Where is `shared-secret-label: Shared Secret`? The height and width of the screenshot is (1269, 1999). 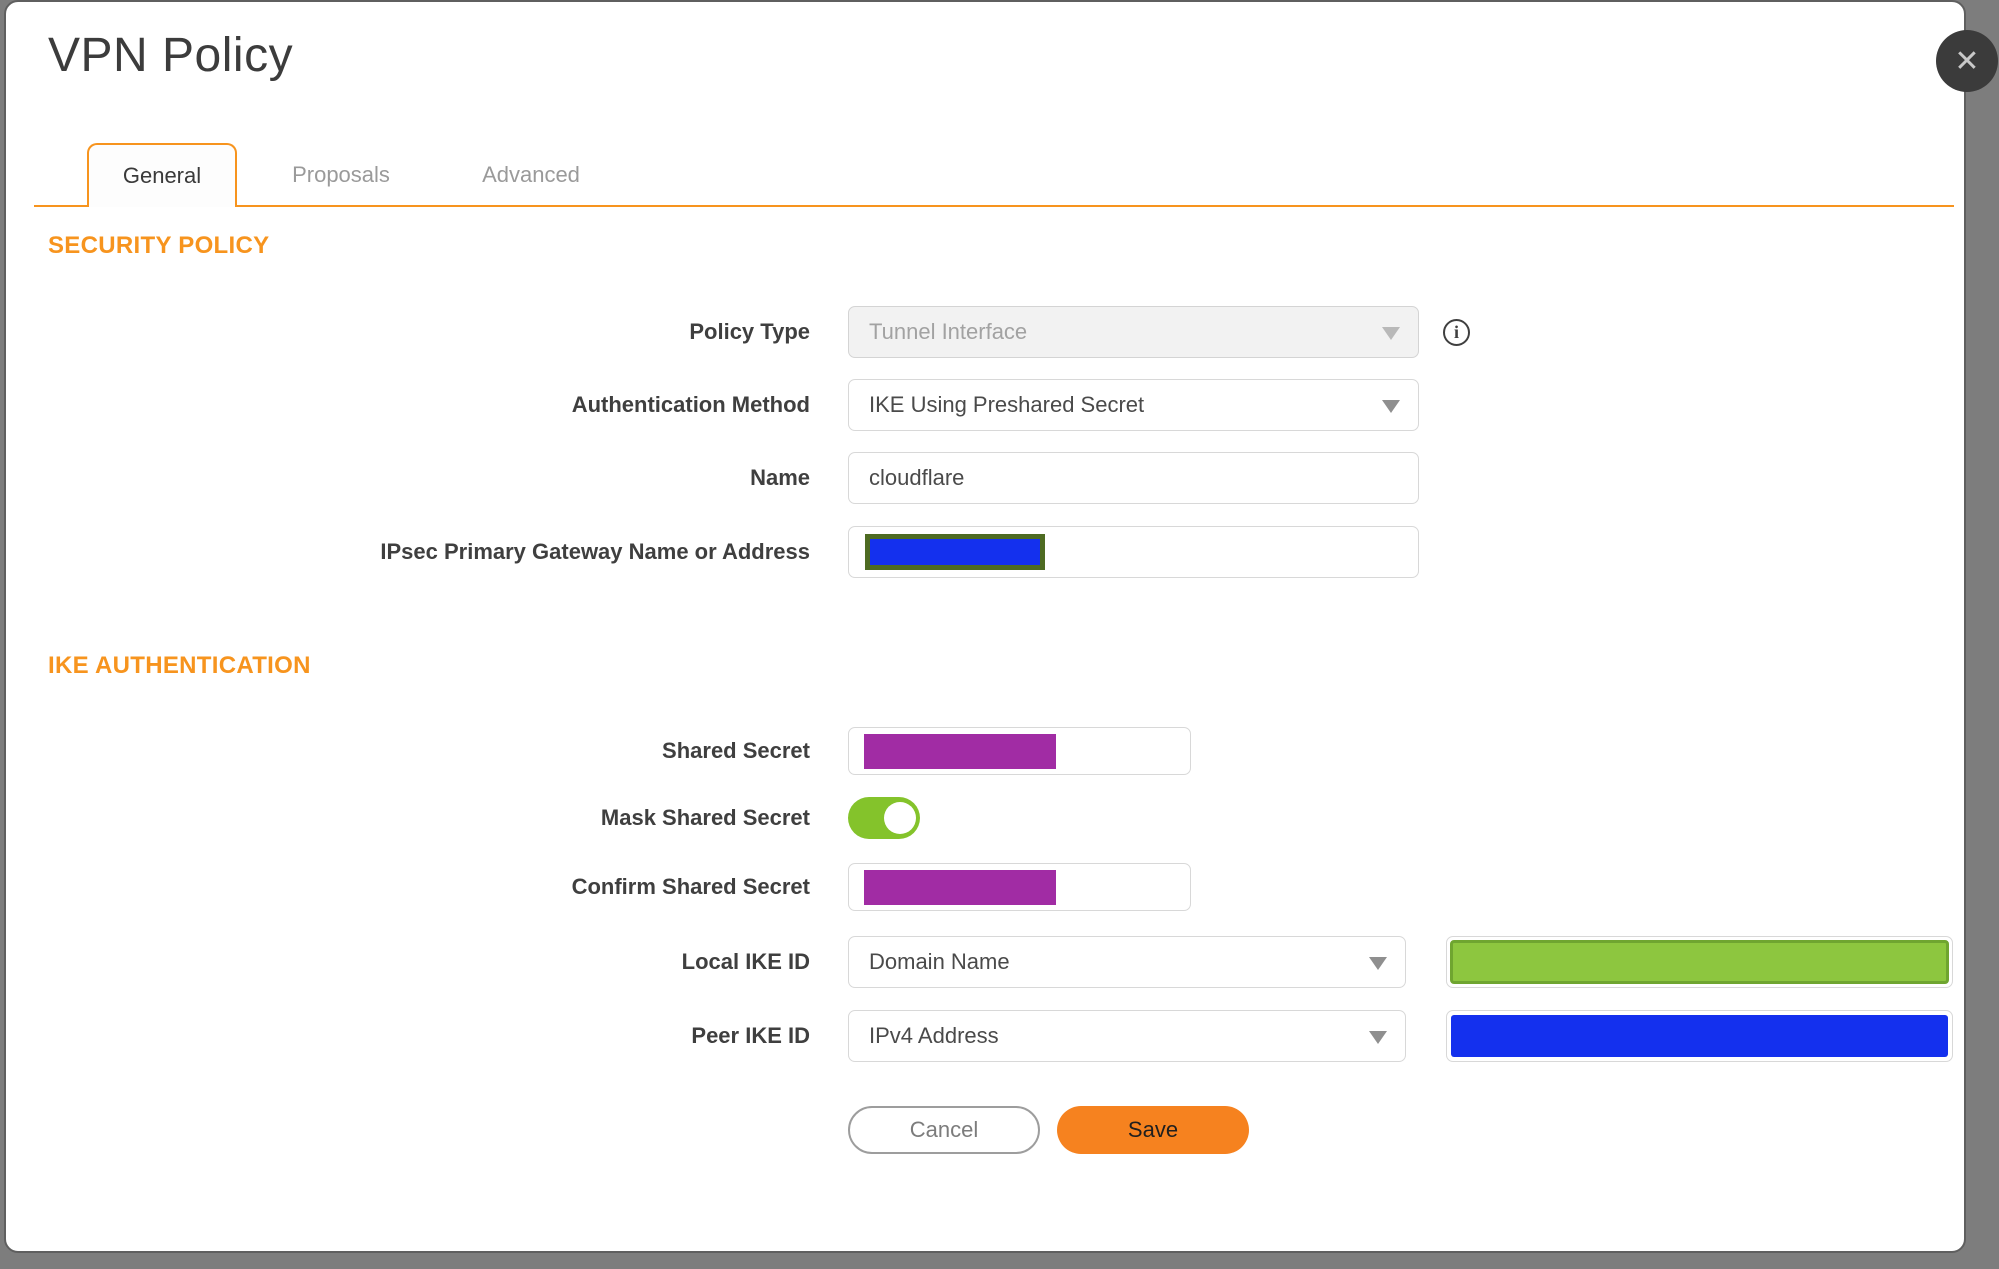
shared-secret-label: Shared Secret is located at coordinates (736, 750).